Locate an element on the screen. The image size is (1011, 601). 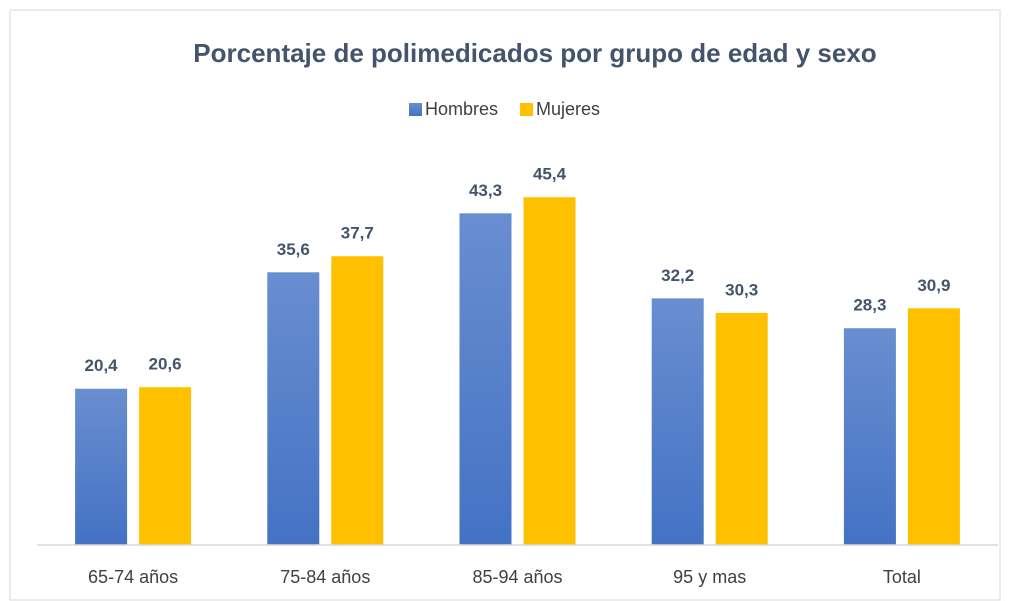
x-tick-label: 75-84 años is located at coordinates (325, 577).